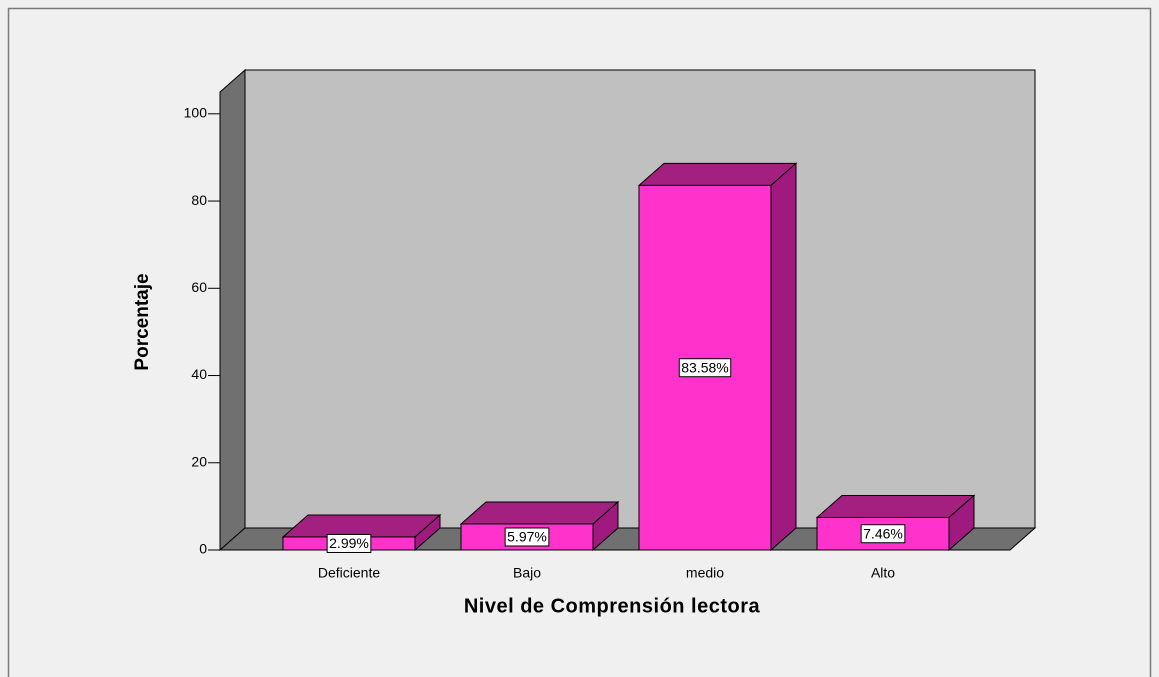 The image size is (1159, 677). What do you see at coordinates (349, 573) in the screenshot?
I see `x-tick-label: Deficiente` at bounding box center [349, 573].